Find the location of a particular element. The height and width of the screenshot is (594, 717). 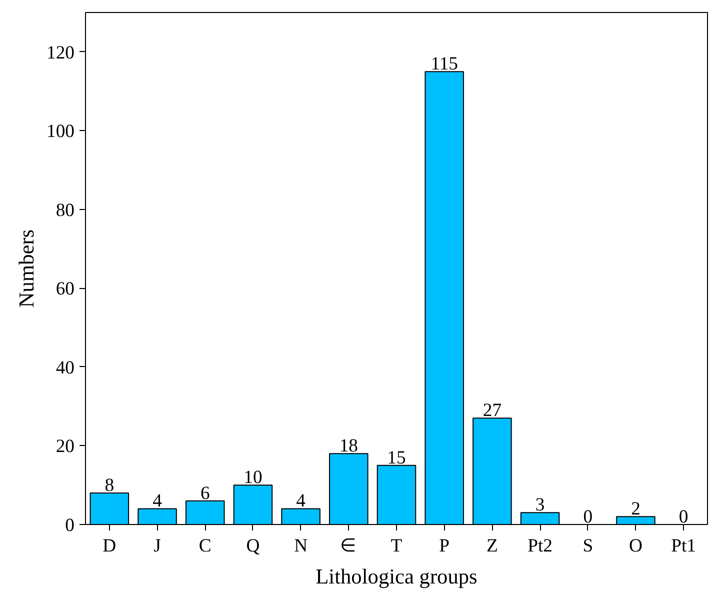

x-tick-label: N is located at coordinates (301, 546).